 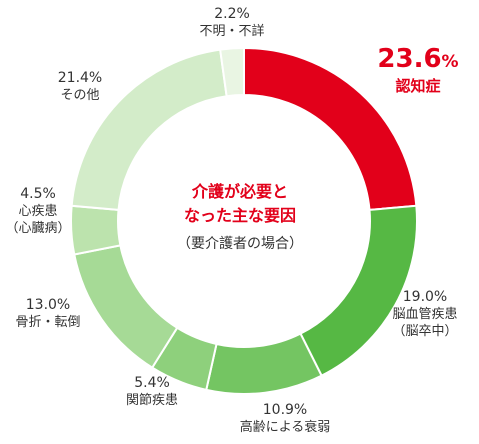 I want to click on slice-value-7: 2.2%, so click(x=232, y=14).